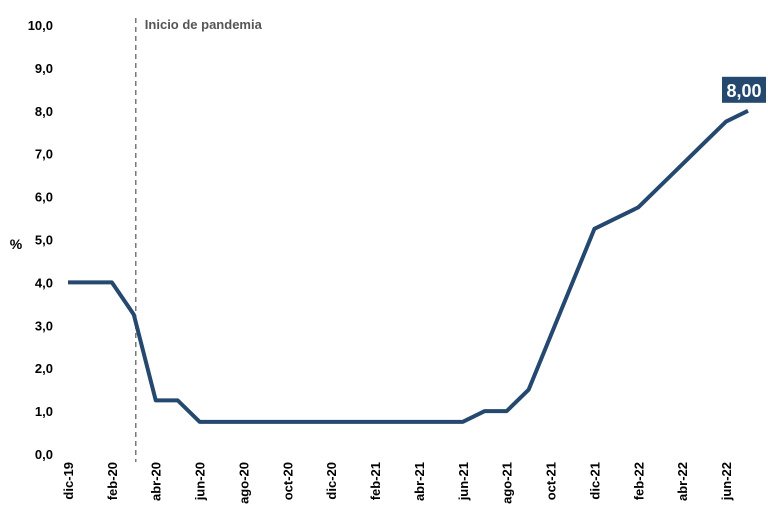  What do you see at coordinates (44, 68) in the screenshot?
I see `y-tick-label: 9,0` at bounding box center [44, 68].